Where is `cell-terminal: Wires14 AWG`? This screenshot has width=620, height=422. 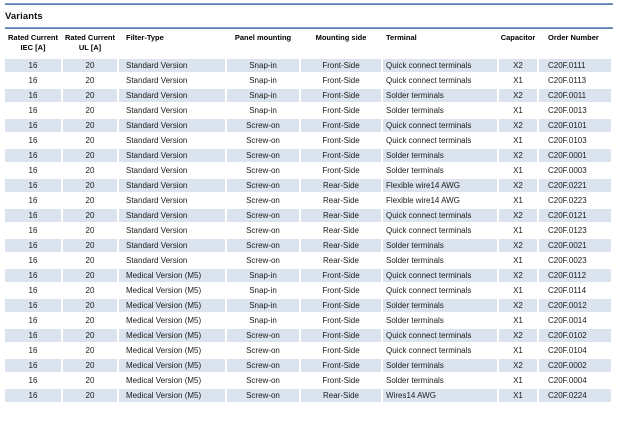 cell-terminal: Wires14 AWG is located at coordinates (440, 396).